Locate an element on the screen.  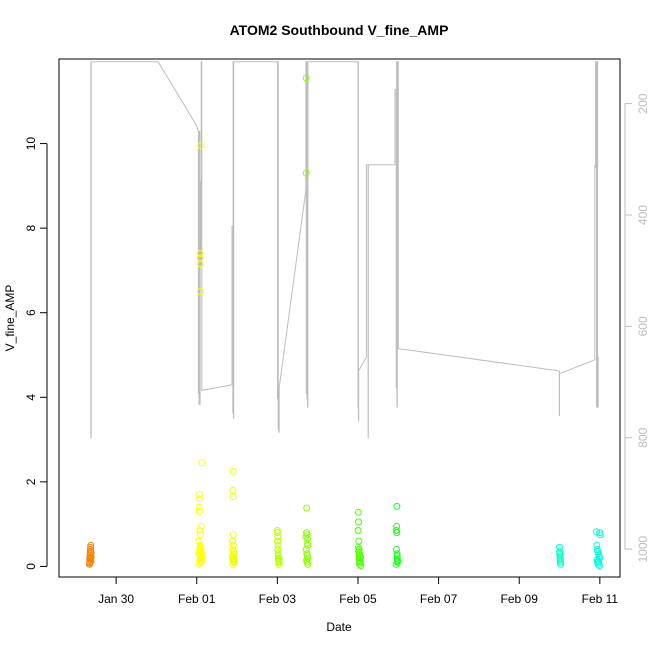
right-tick-label: 1000 is located at coordinates (643, 548).